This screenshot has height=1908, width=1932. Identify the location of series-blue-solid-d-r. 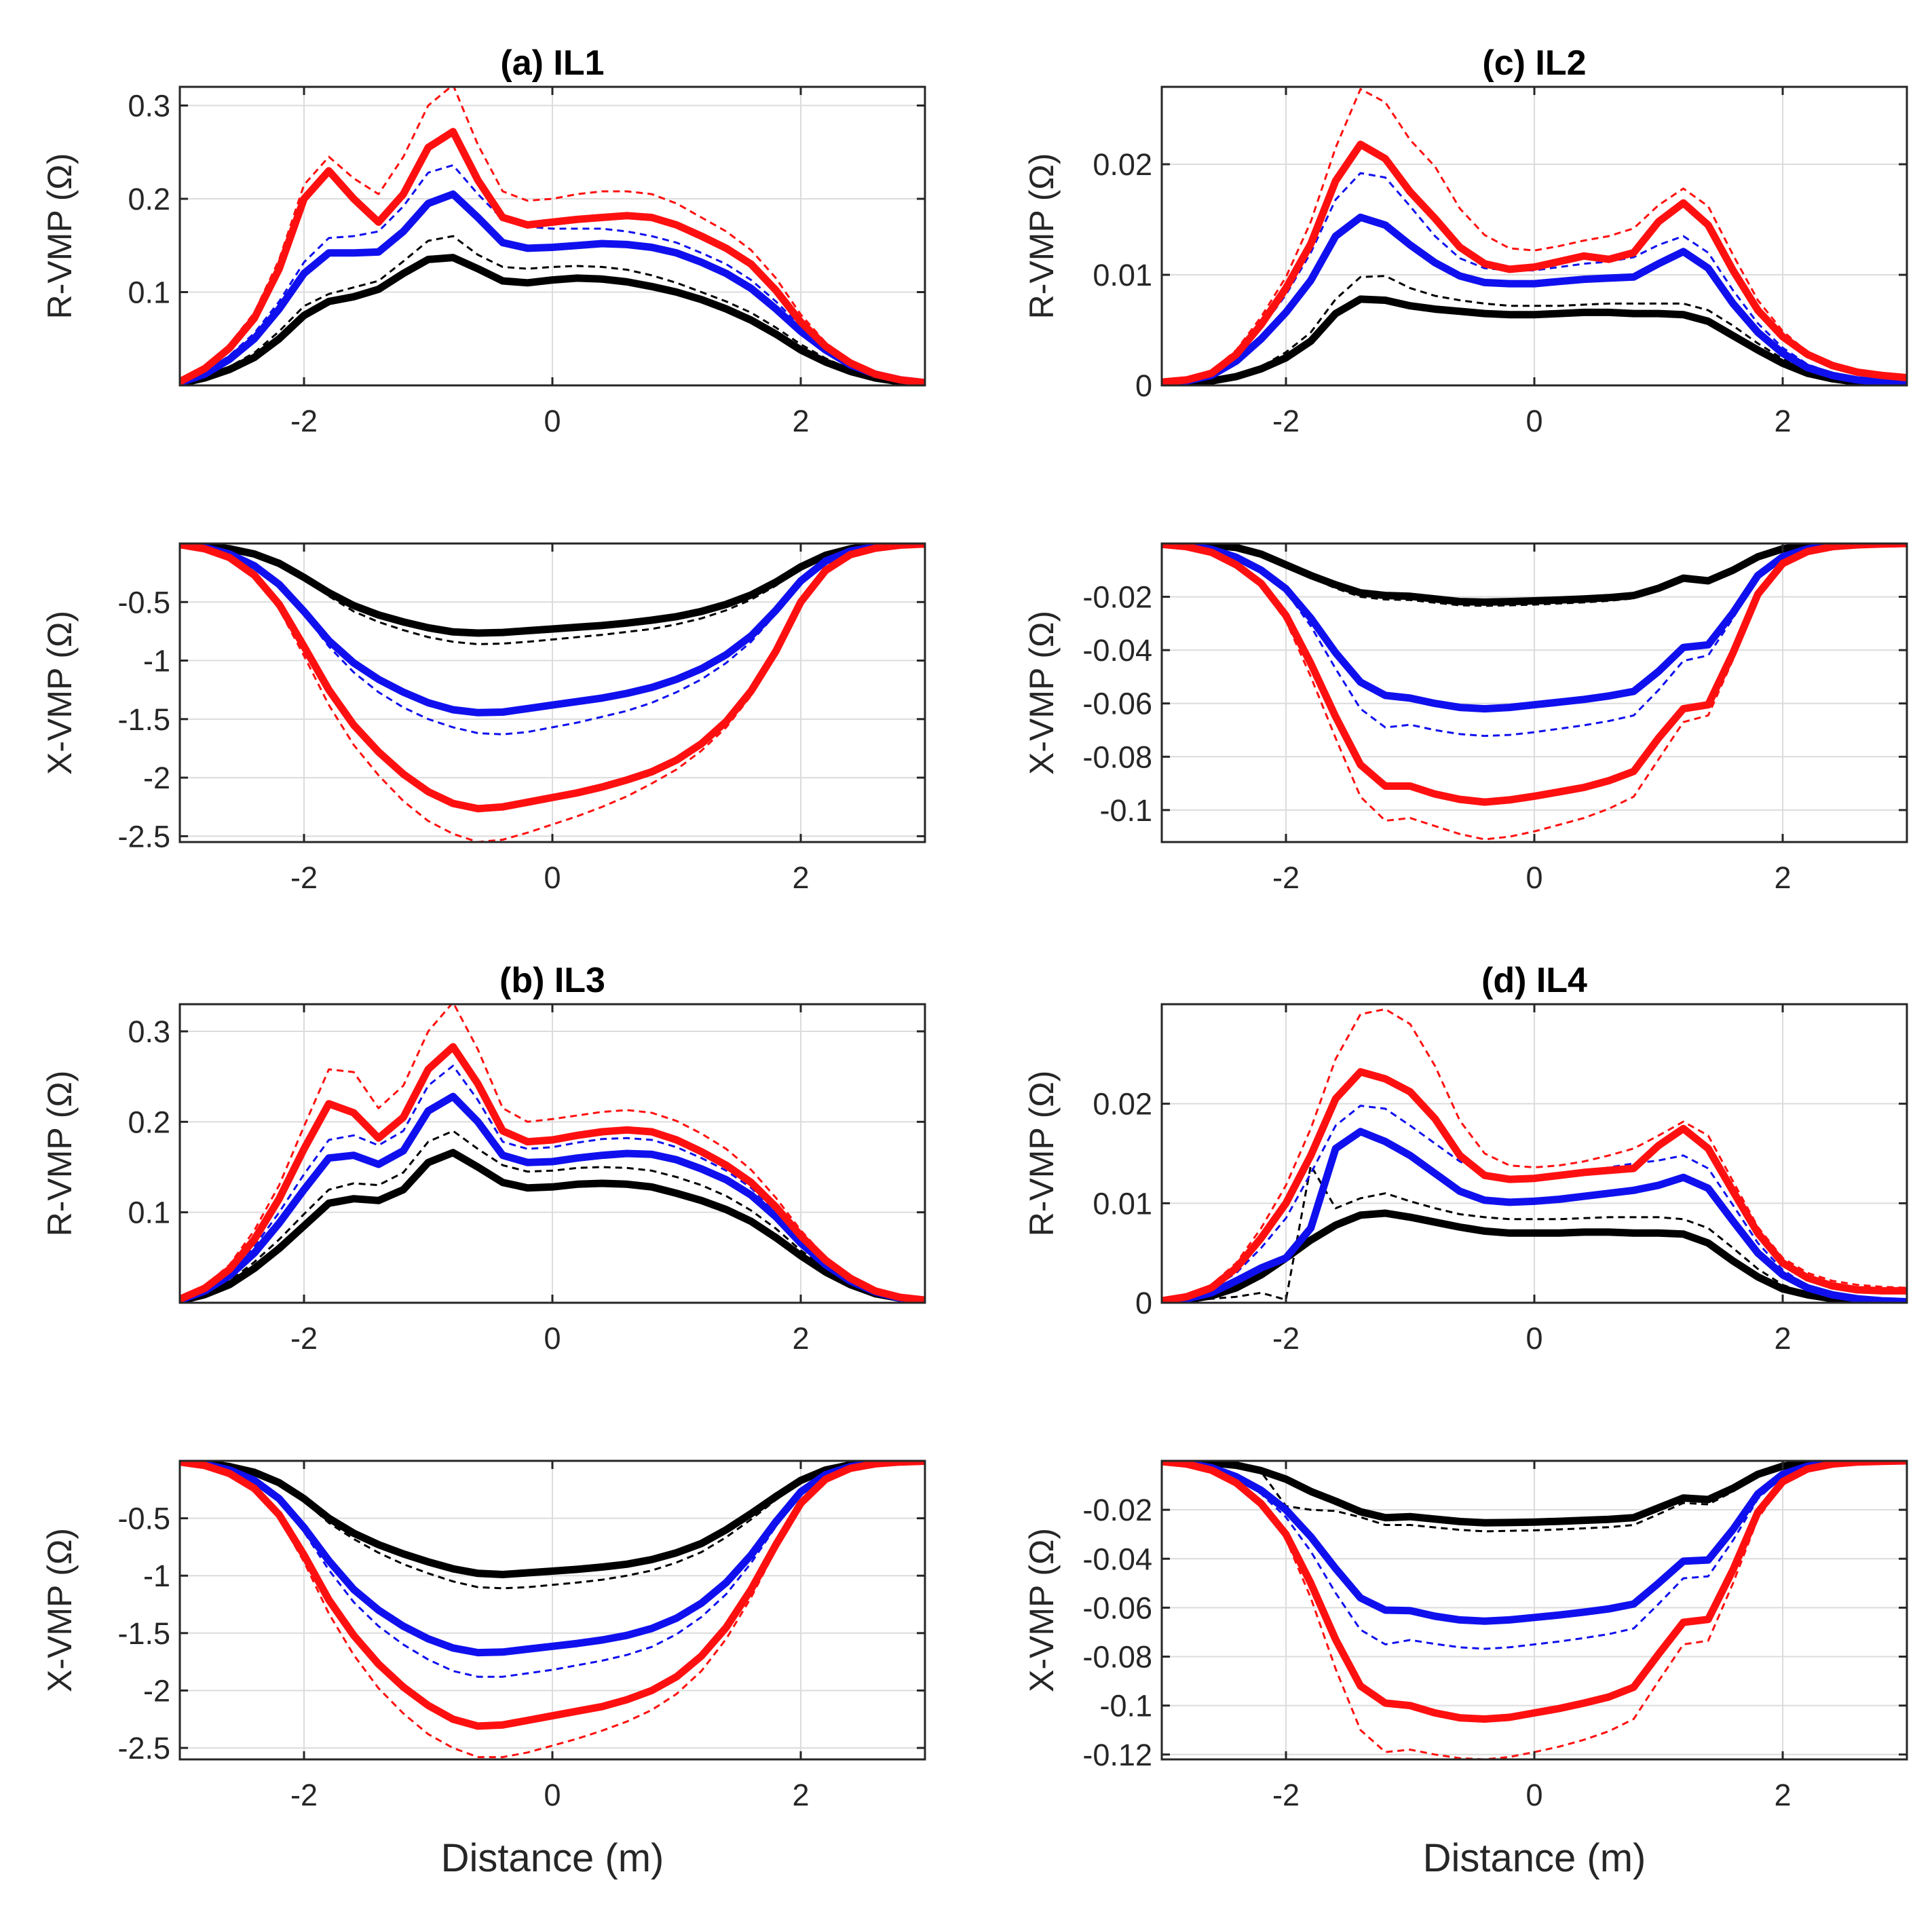
(1534, 1215).